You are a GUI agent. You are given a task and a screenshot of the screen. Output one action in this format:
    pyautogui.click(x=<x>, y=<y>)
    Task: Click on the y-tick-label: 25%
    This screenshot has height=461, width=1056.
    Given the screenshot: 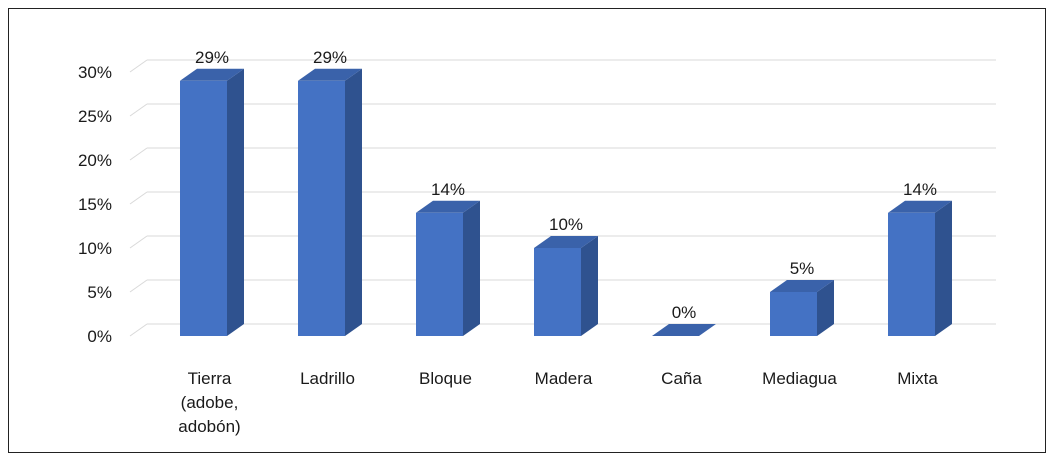 What is the action you would take?
    pyautogui.click(x=95, y=116)
    